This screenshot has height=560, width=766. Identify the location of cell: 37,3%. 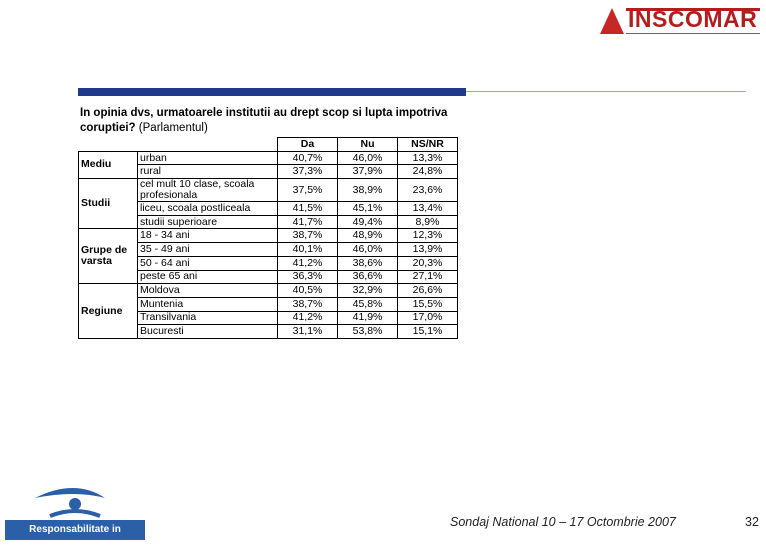
(307, 172).